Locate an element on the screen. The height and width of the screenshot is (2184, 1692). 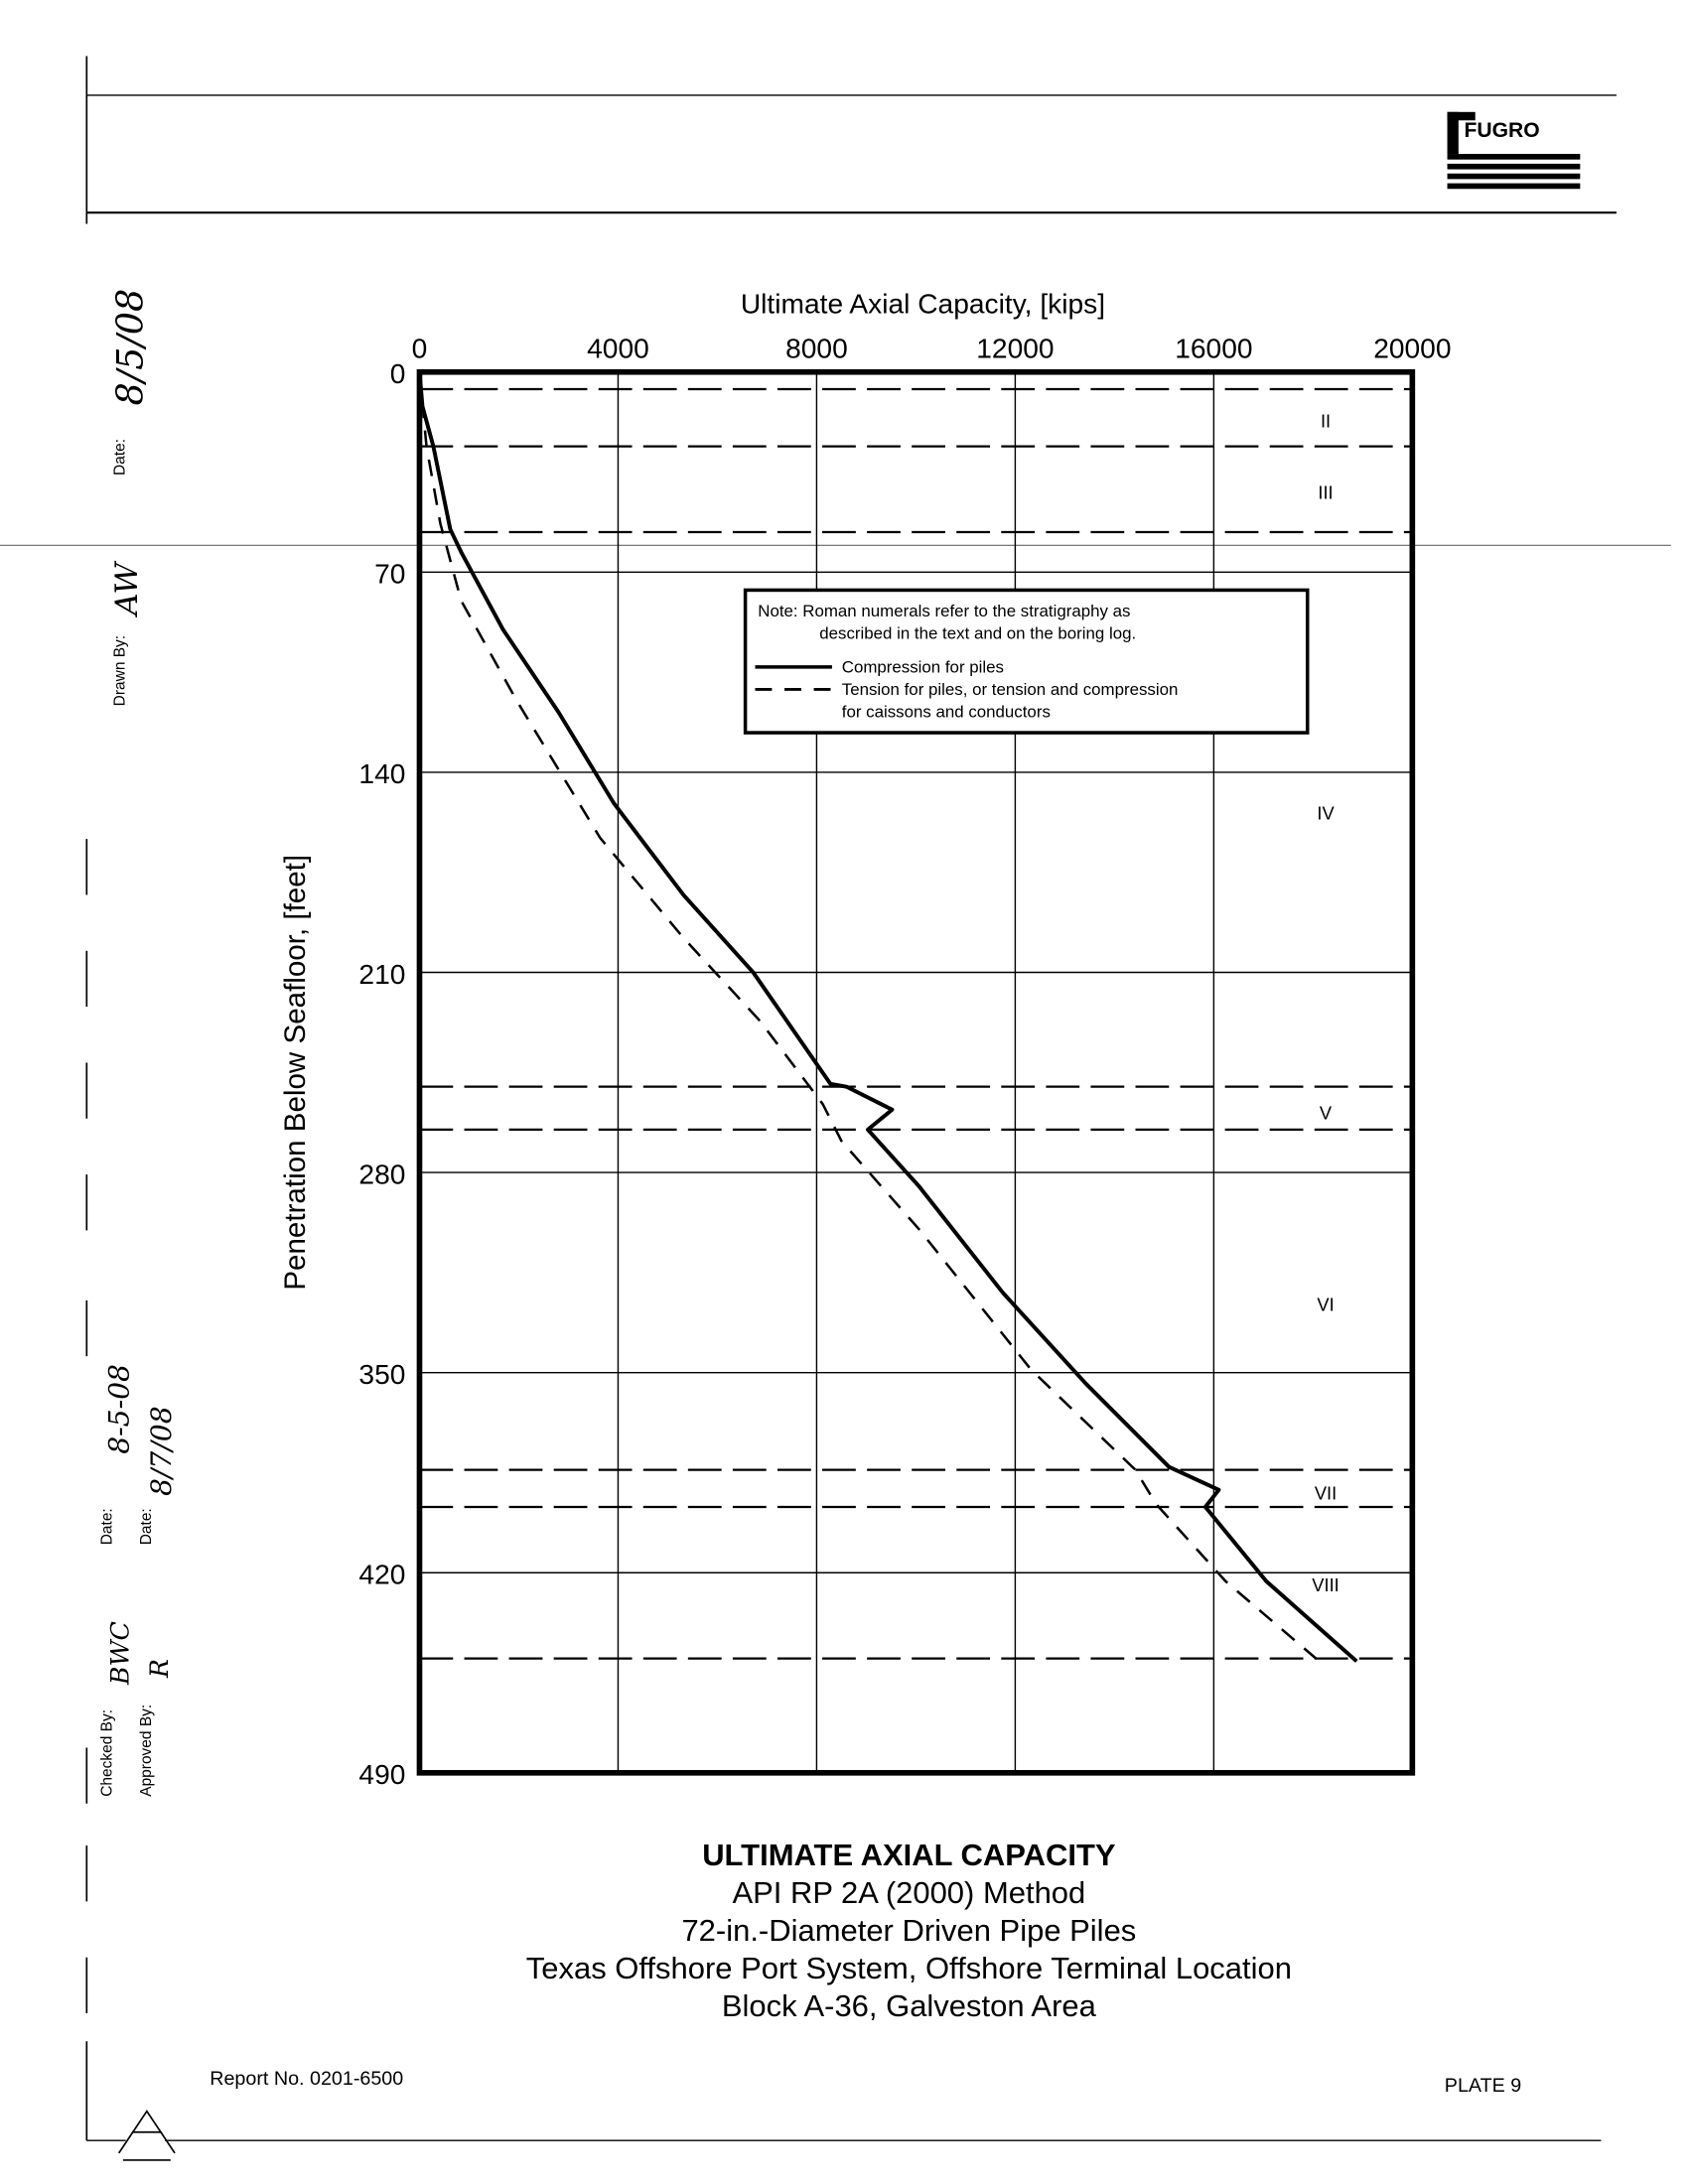
caption-location: Block A-36, Galveston Area is located at coordinates (909, 2005).